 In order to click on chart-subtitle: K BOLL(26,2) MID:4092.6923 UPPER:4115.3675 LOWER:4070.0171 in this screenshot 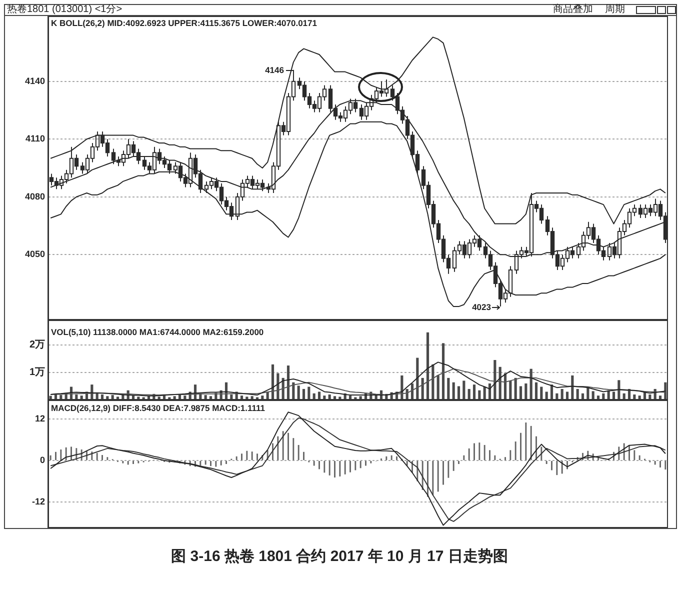, I will do `click(184, 23)`.